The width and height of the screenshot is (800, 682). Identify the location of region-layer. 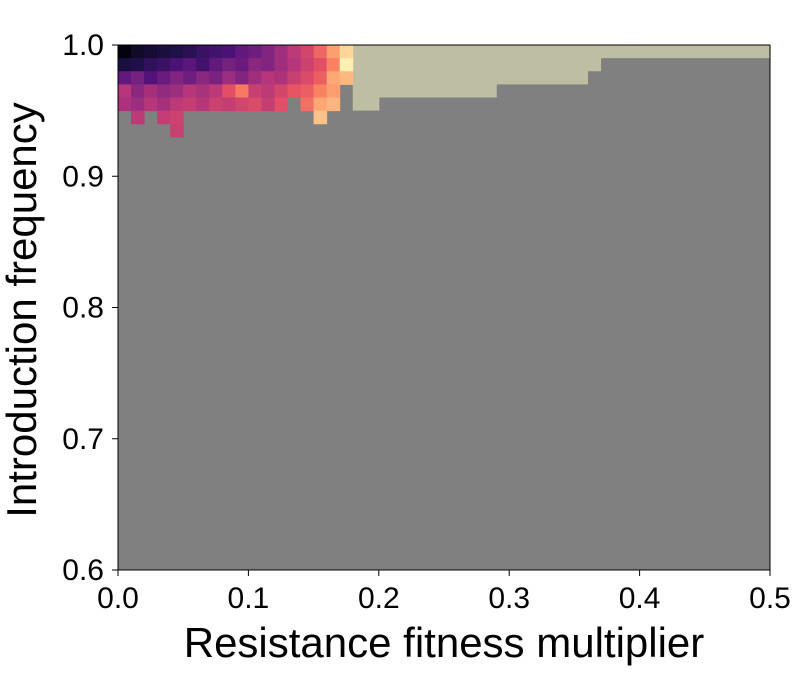
(561, 78).